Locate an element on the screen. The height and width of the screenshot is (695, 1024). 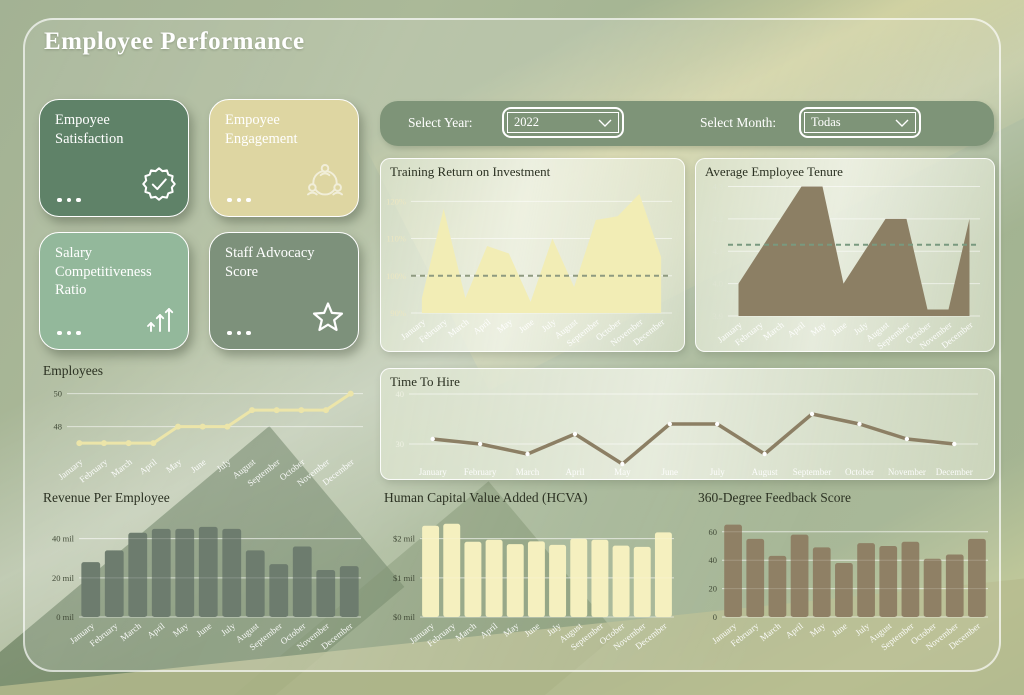
chart-title: 360-Degree Feedback Score is located at coordinates (774, 497).